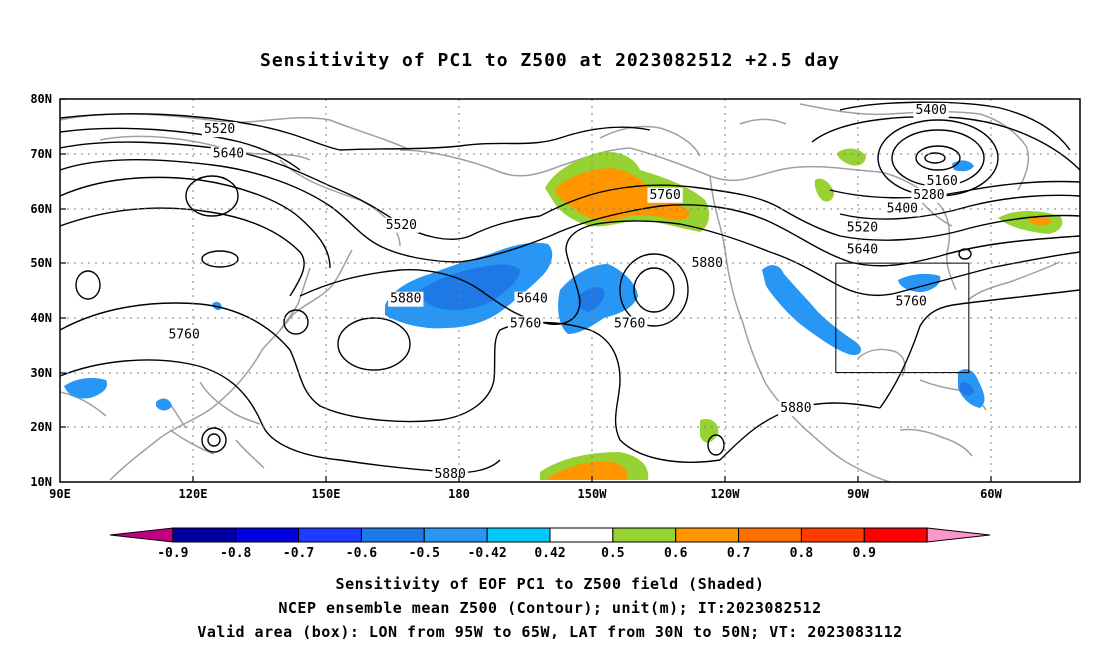 Image resolution: width=1100 pixels, height=650 pixels. What do you see at coordinates (41, 154) in the screenshot?
I see `lat-tick-label: 70N` at bounding box center [41, 154].